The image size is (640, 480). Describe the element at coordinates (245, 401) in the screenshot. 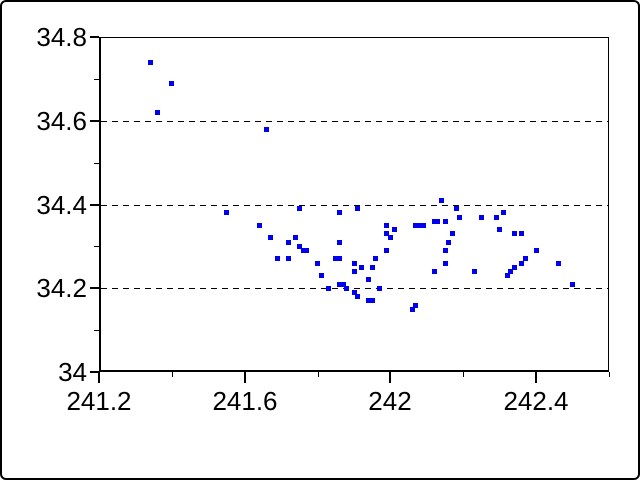

I see `x-axis-tick-label: 241.6` at that location.